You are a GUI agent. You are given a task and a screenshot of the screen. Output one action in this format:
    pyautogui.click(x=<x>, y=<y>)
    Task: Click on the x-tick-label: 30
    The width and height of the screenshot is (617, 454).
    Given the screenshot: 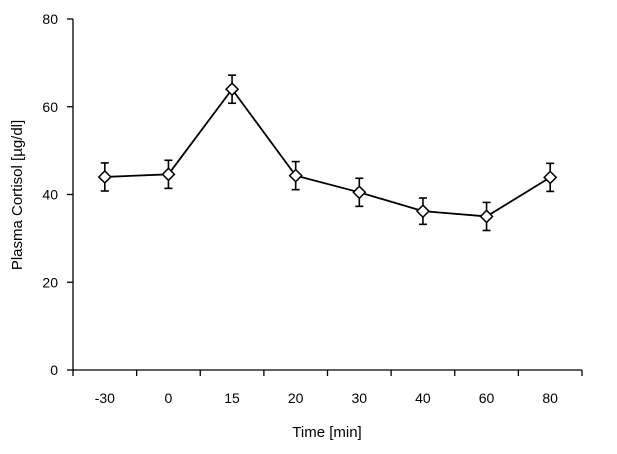 What is the action you would take?
    pyautogui.click(x=360, y=398)
    